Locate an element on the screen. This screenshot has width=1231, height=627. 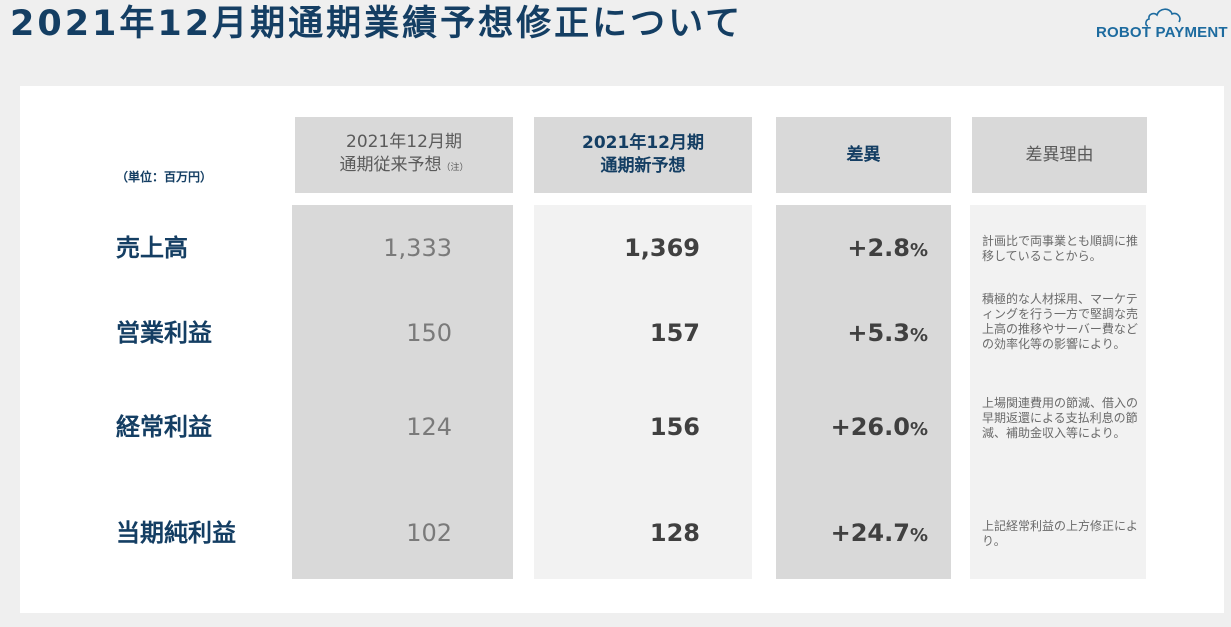
previous-forecast-column is located at coordinates (402, 392).